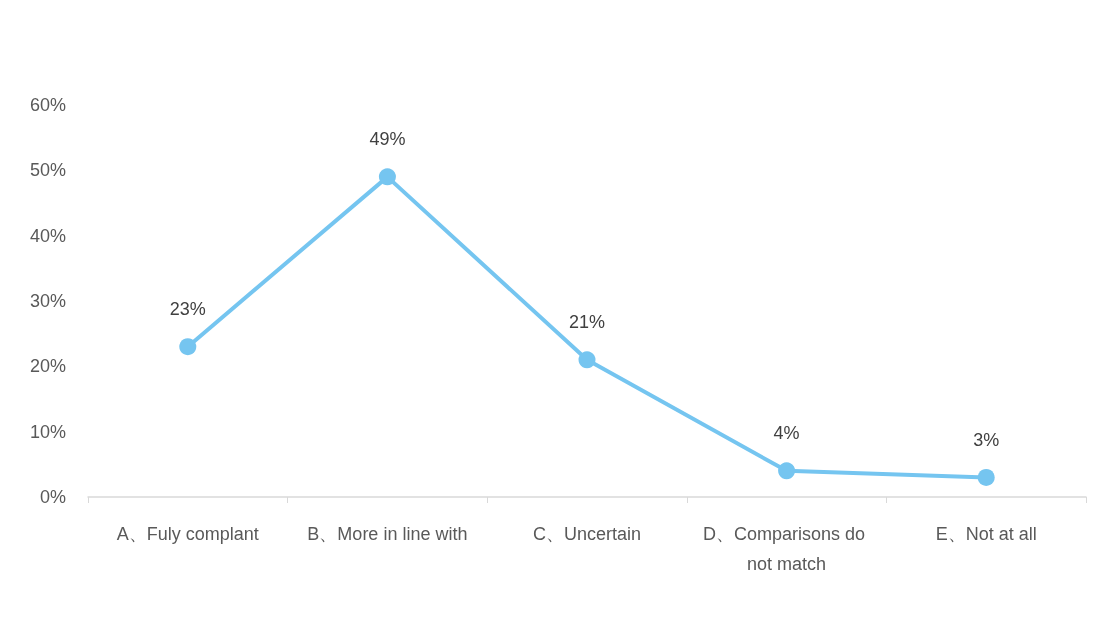 Image resolution: width=1111 pixels, height=628 pixels. Describe the element at coordinates (587, 322) in the screenshot. I see `data-label: 21%` at that location.